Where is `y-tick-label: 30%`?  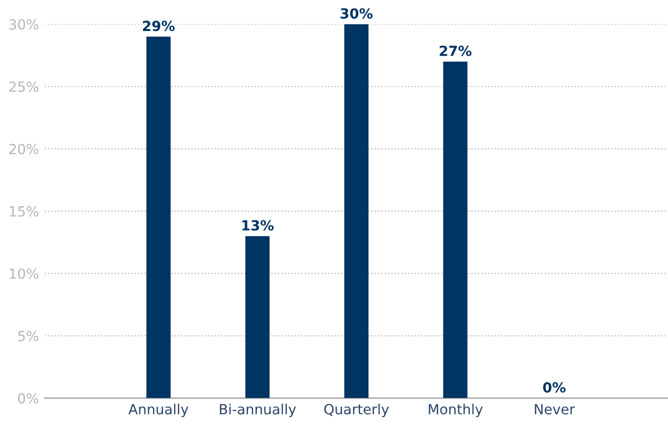
y-tick-label: 30% is located at coordinates (23, 24).